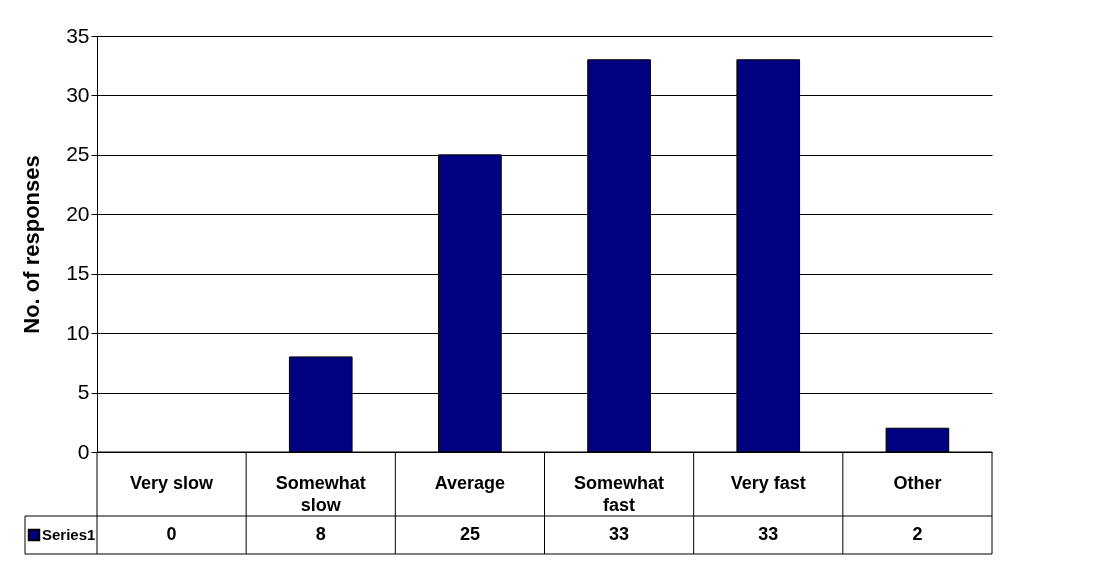  What do you see at coordinates (470, 483) in the screenshot?
I see `x-tick-label: Average` at bounding box center [470, 483].